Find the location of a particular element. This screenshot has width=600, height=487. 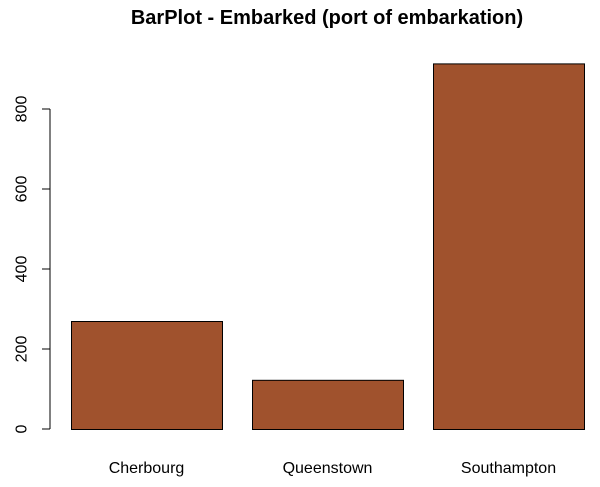

bar-cherbourg is located at coordinates (147, 375).